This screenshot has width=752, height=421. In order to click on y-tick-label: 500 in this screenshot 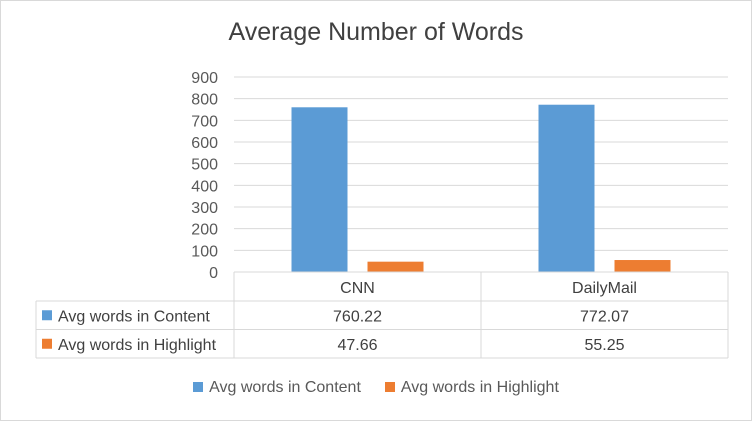, I will do `click(204, 165)`.